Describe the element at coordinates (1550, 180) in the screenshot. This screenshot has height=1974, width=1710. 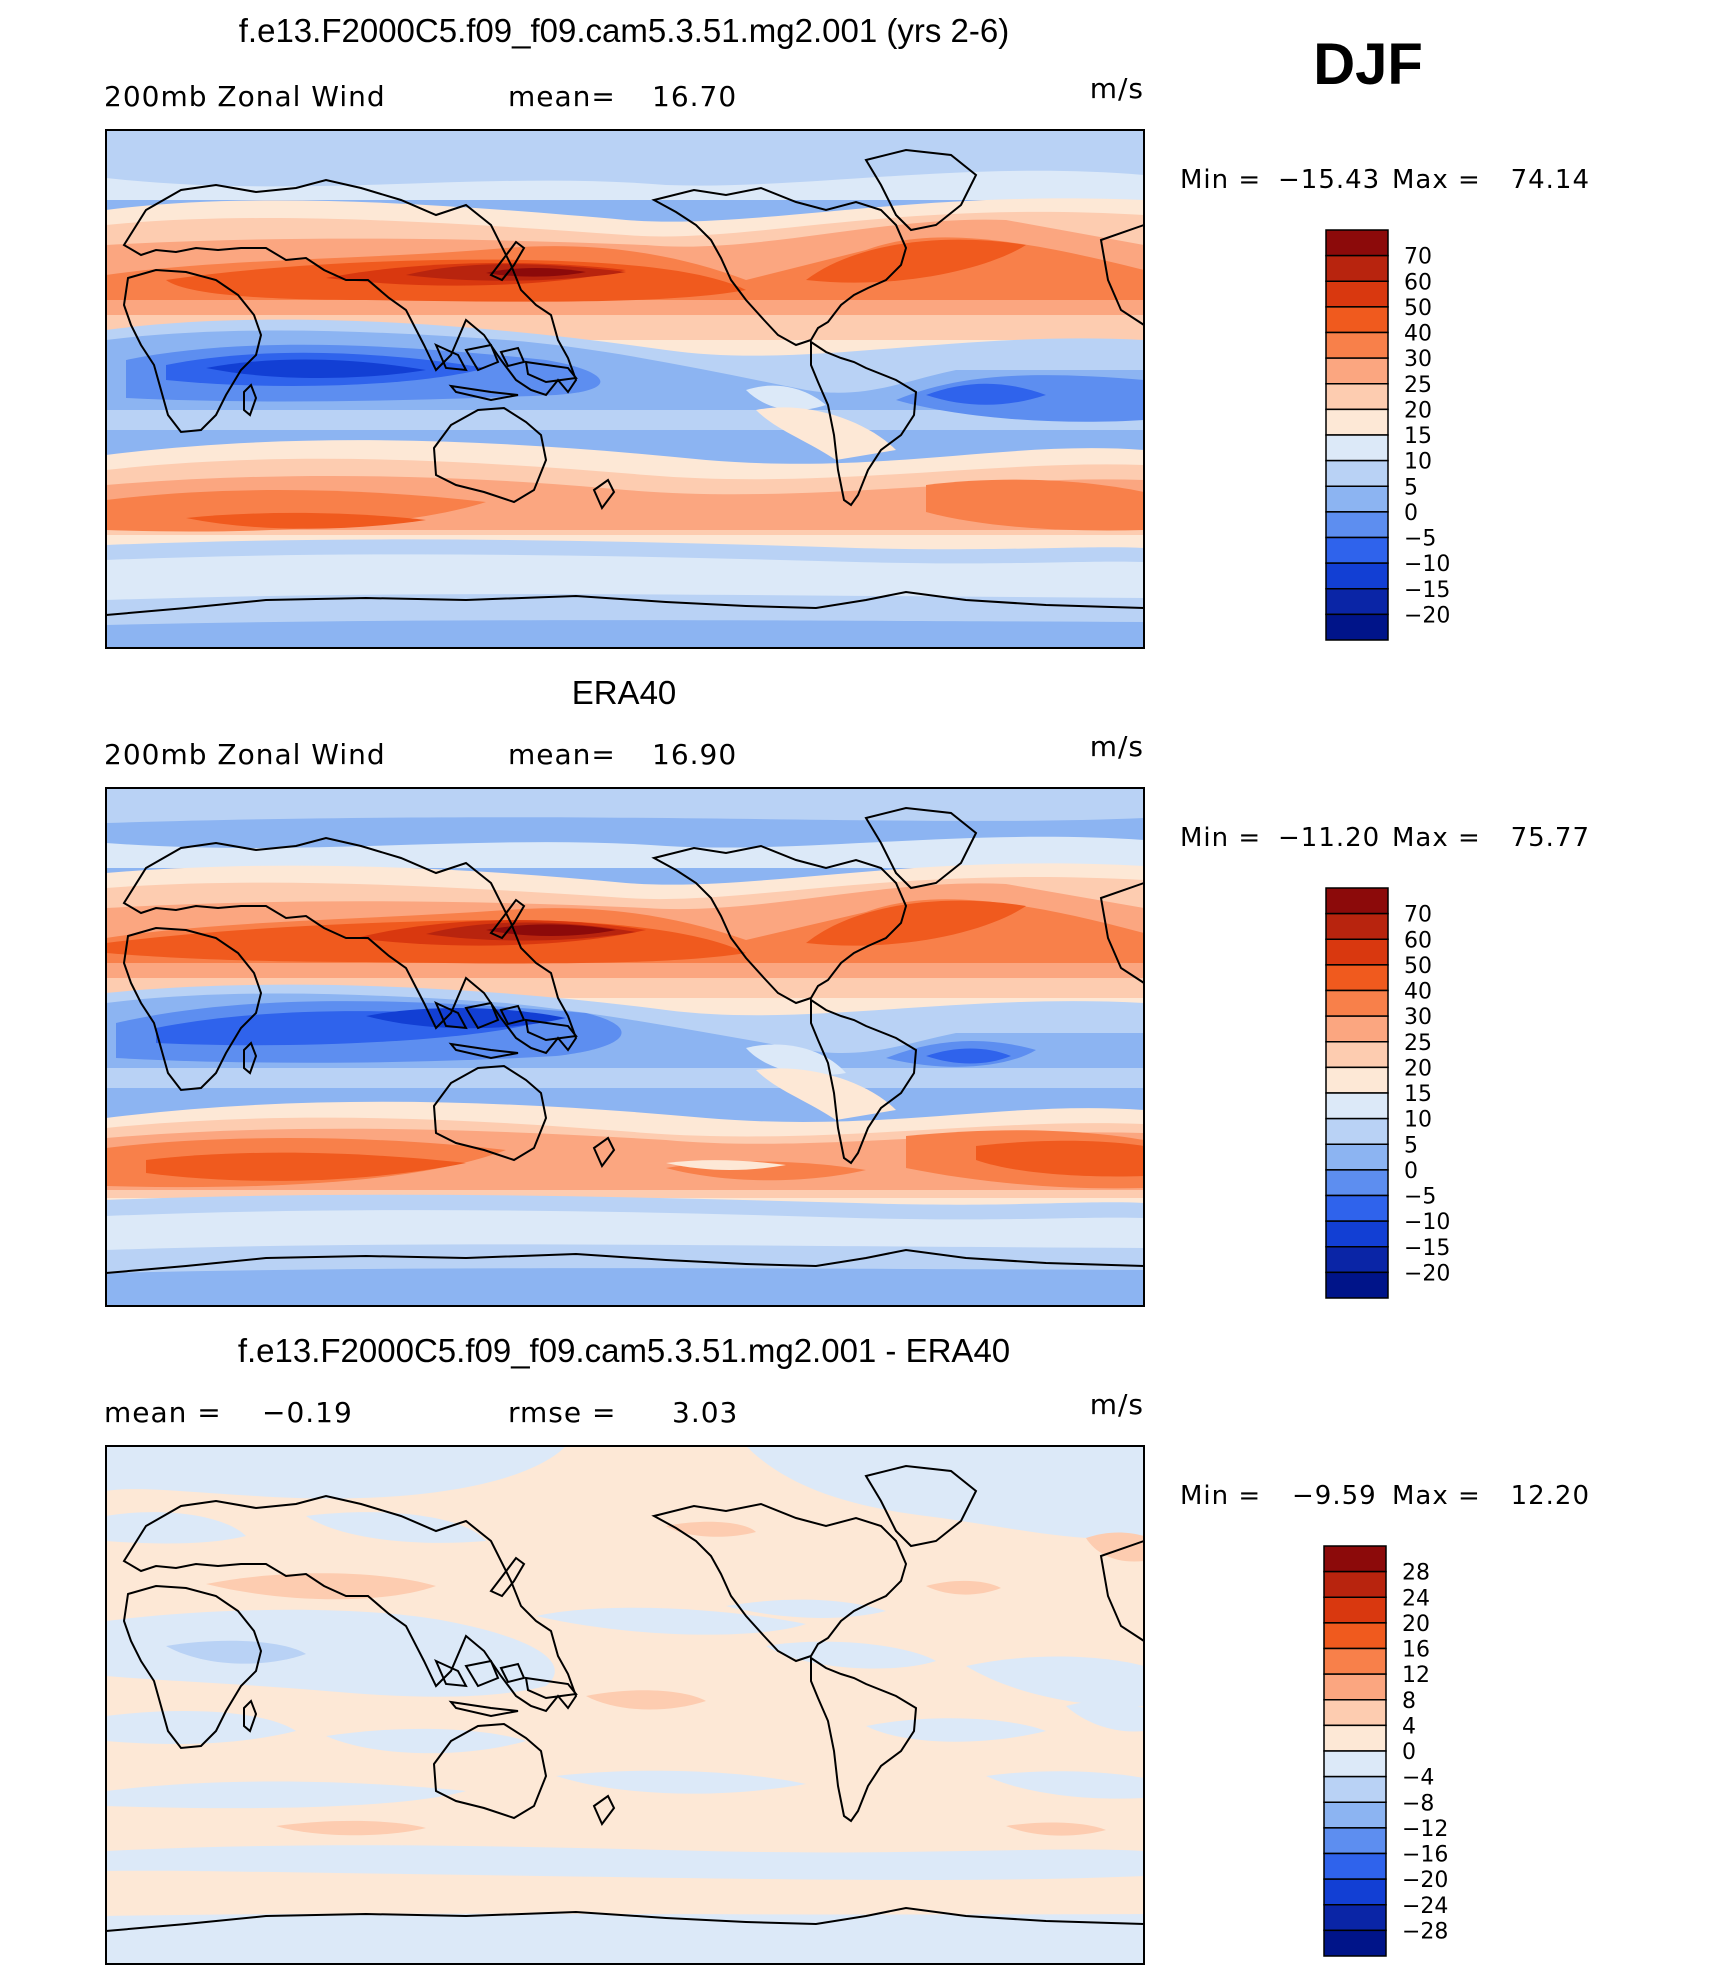
I see `max-value: 74.14` at that location.